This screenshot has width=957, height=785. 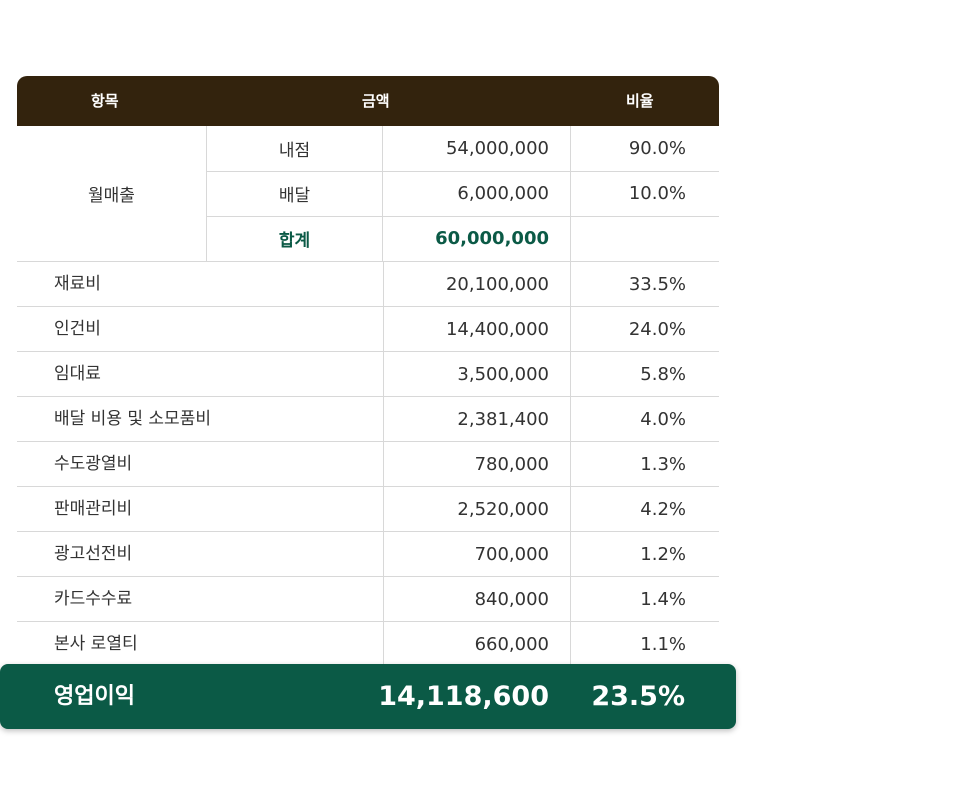 What do you see at coordinates (657, 284) in the screenshot?
I see `expense-ratio: 33.5%` at bounding box center [657, 284].